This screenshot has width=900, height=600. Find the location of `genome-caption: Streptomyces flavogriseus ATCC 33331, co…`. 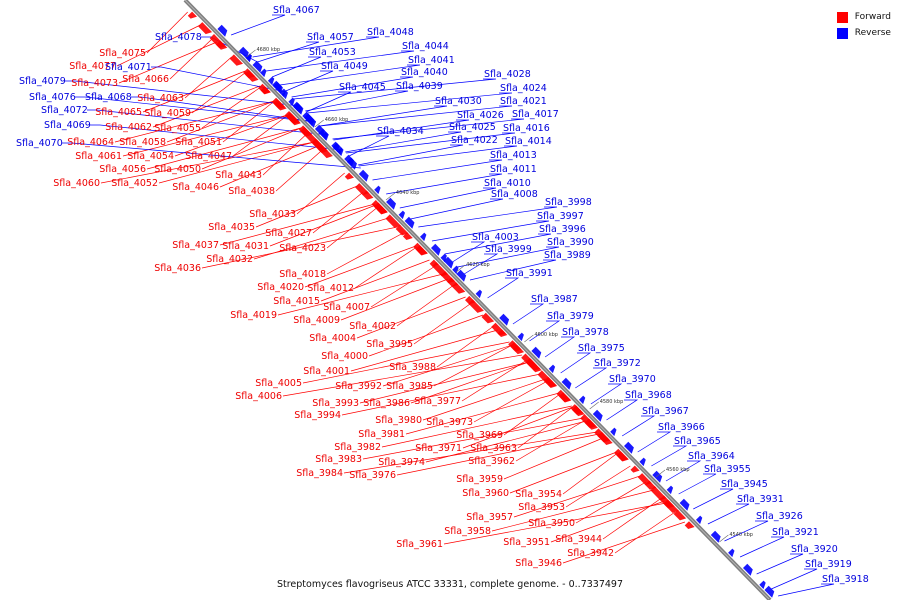

genome-caption: Streptomyces flavogriseus ATCC 33331, co… is located at coordinates (449, 584).